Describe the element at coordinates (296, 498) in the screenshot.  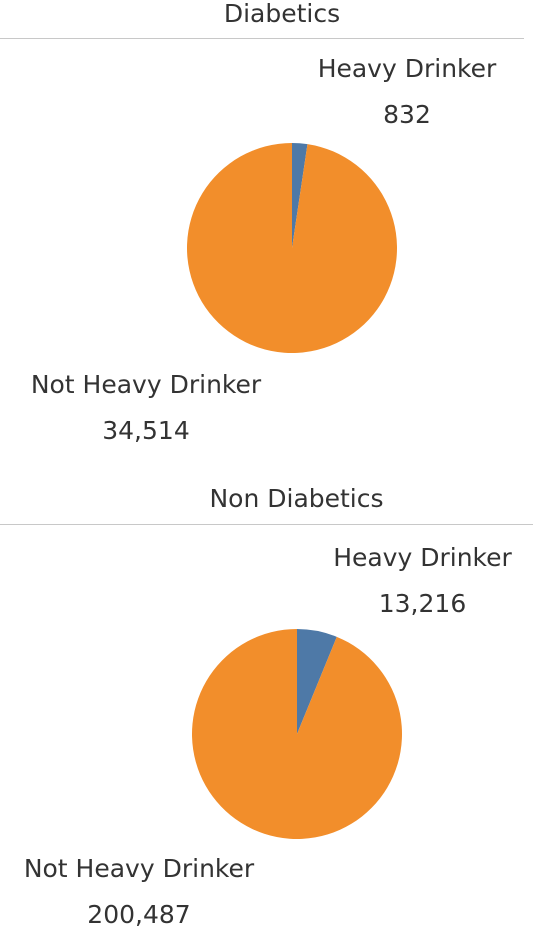
I see `non-diabetics-chart-title: Non Diabetics` at that location.